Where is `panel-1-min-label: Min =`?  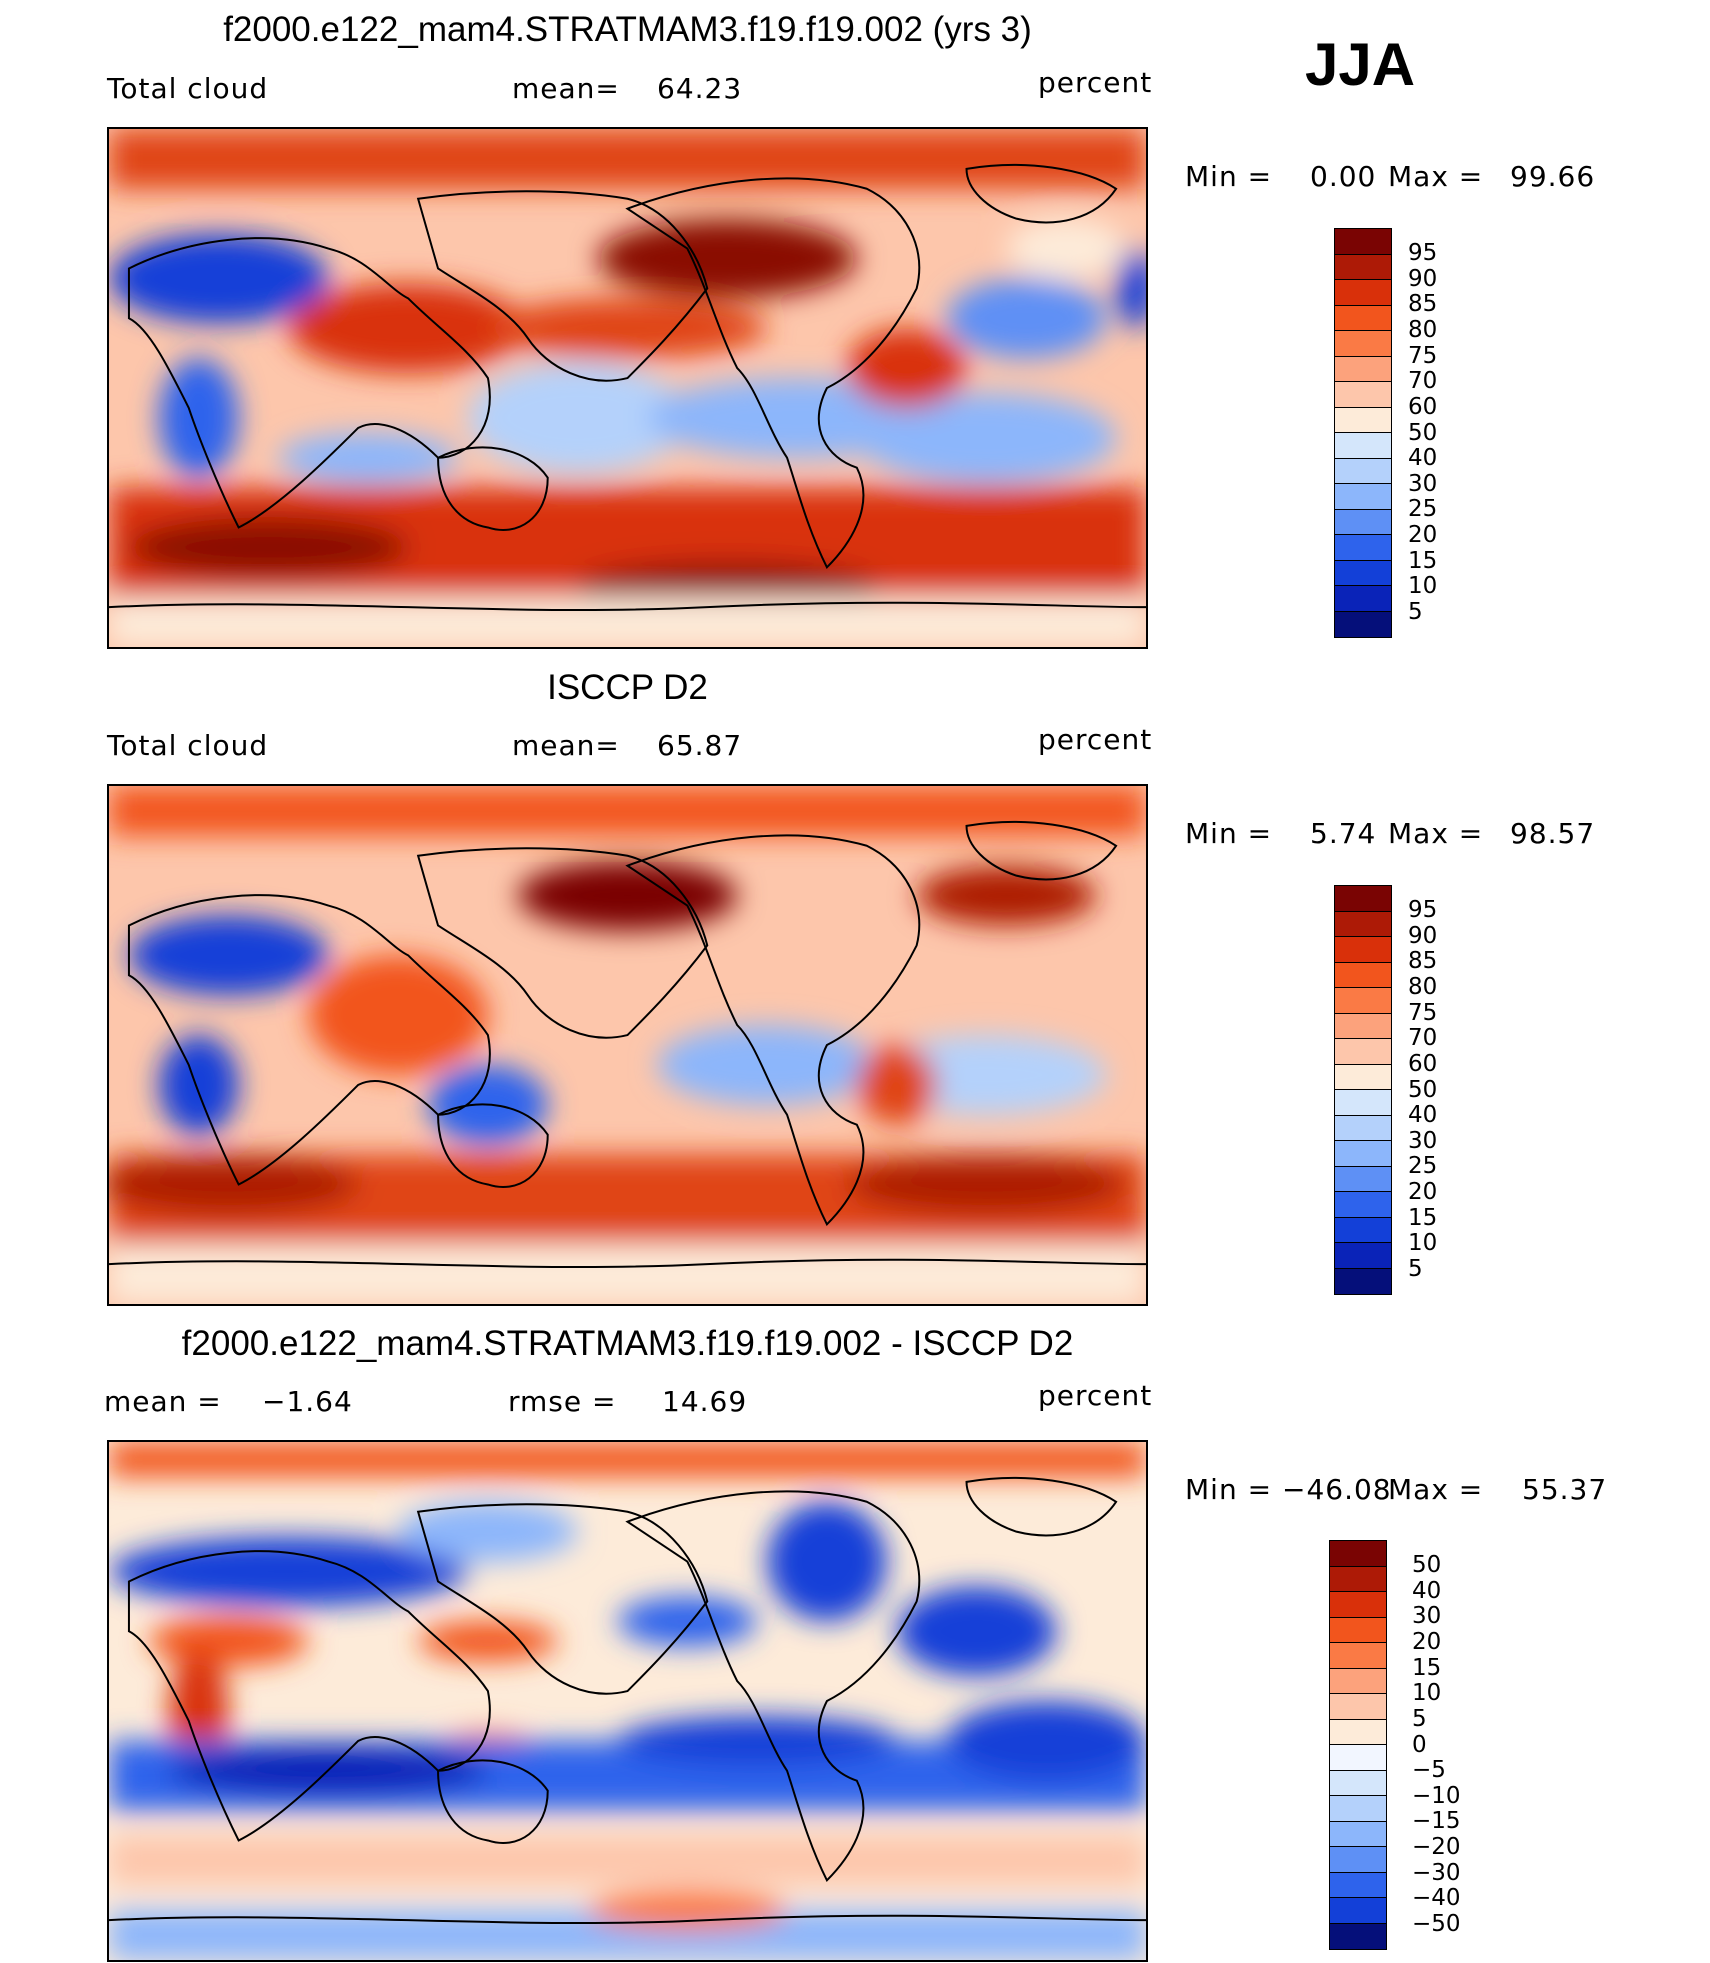
panel-1-min-label: Min = is located at coordinates (1229, 176).